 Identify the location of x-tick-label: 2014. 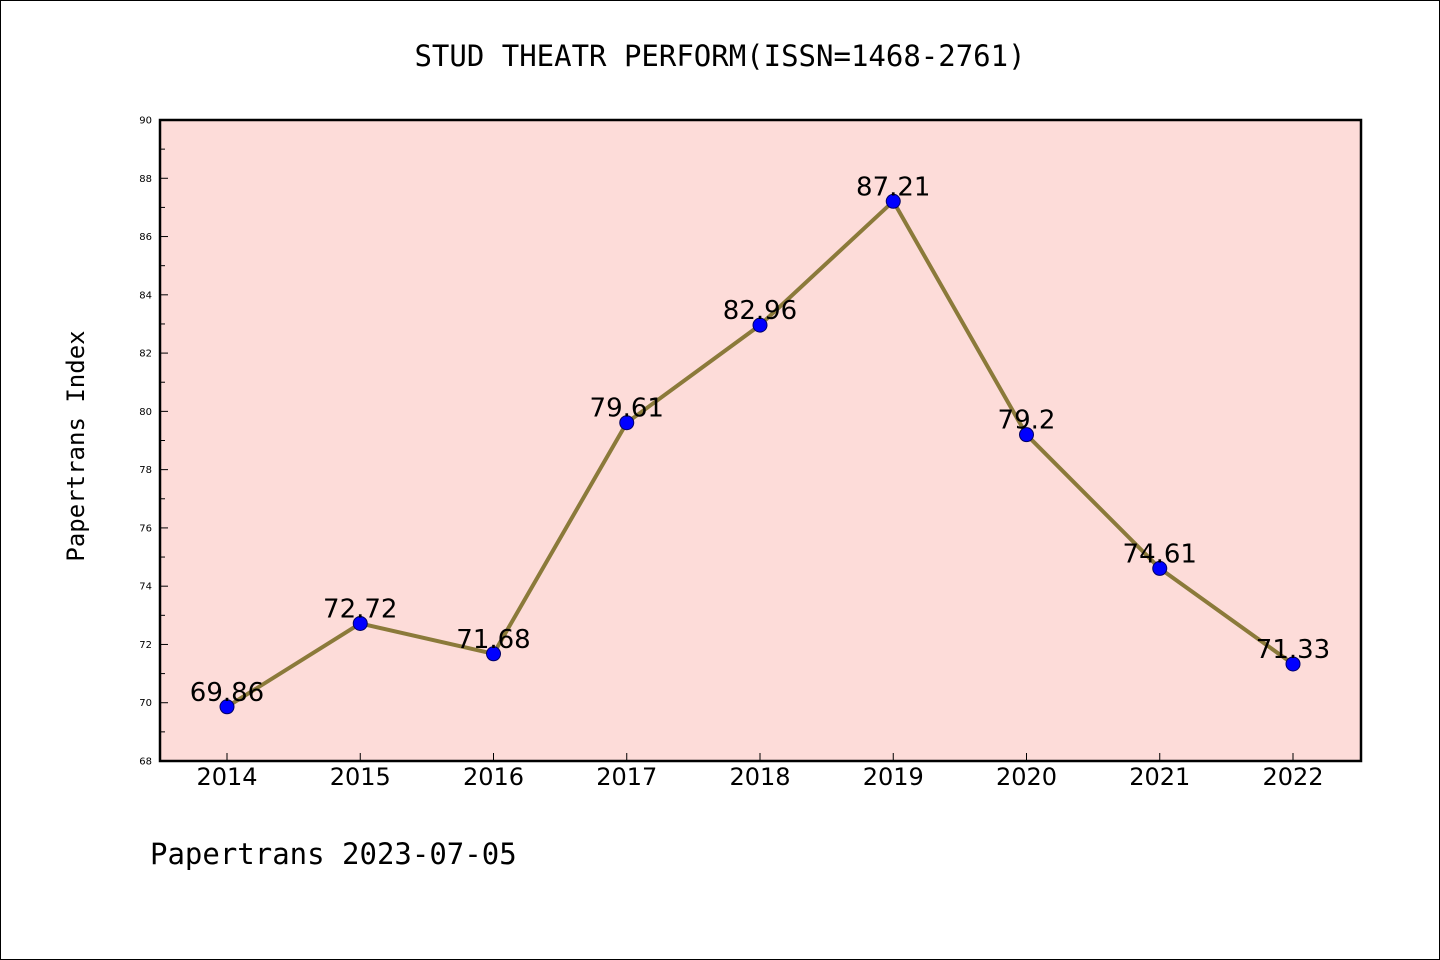
(226, 777).